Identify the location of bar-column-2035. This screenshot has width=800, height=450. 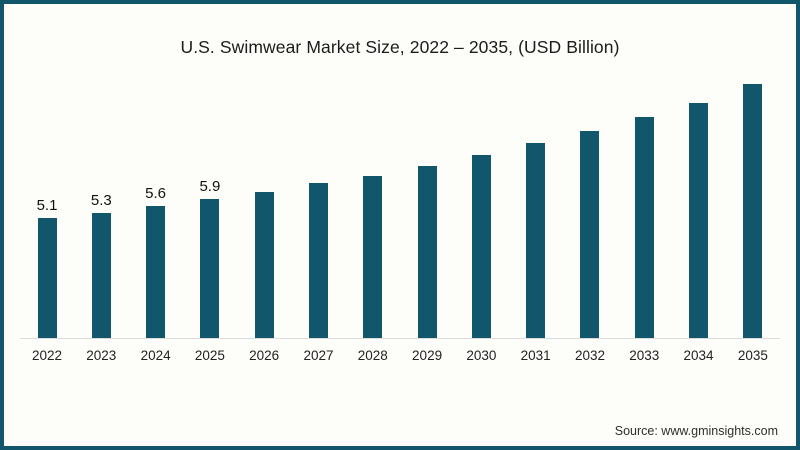
(753, 211).